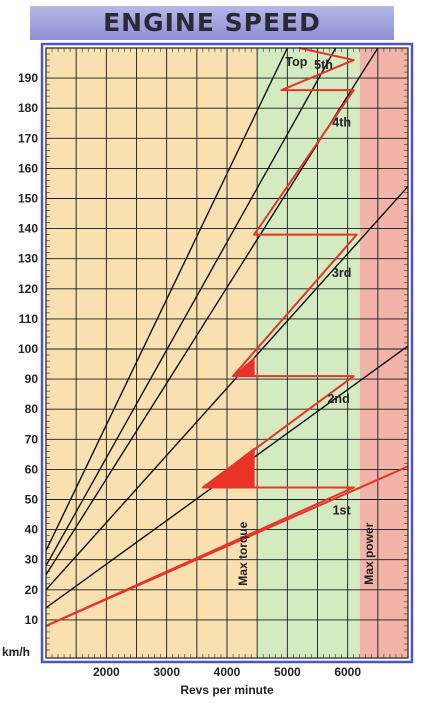 The width and height of the screenshot is (427, 703). What do you see at coordinates (32, 590) in the screenshot?
I see `y-tick-label: 20` at bounding box center [32, 590].